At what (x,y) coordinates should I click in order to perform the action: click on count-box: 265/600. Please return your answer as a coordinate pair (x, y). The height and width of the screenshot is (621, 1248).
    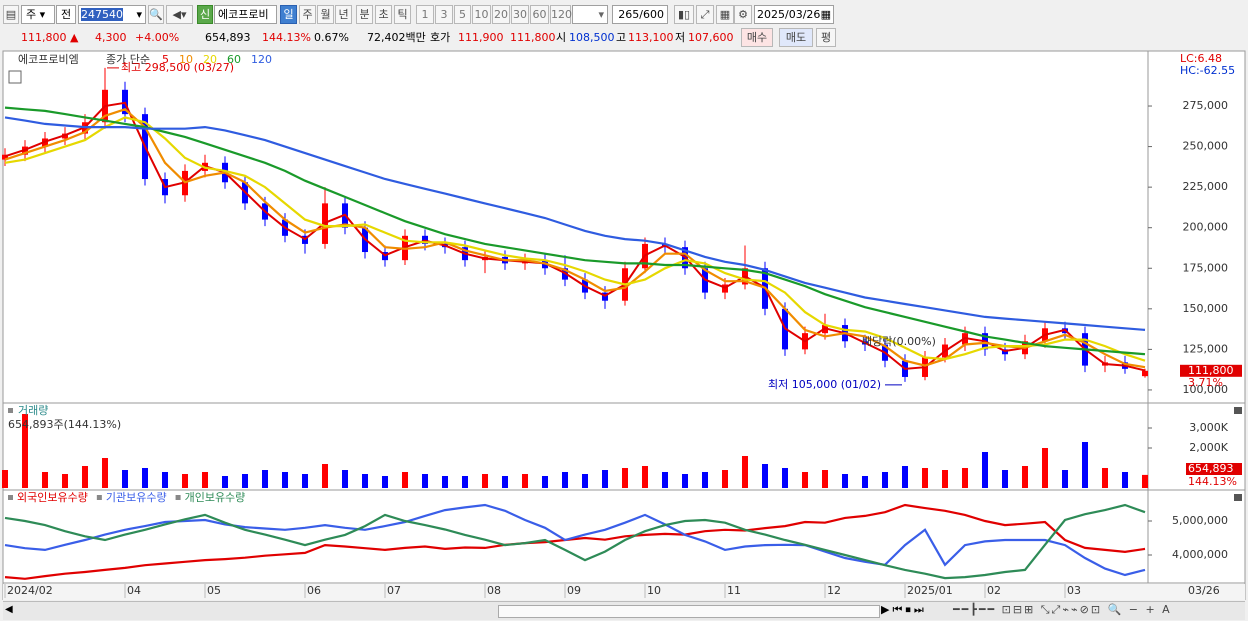
    Looking at the image, I should click on (640, 14).